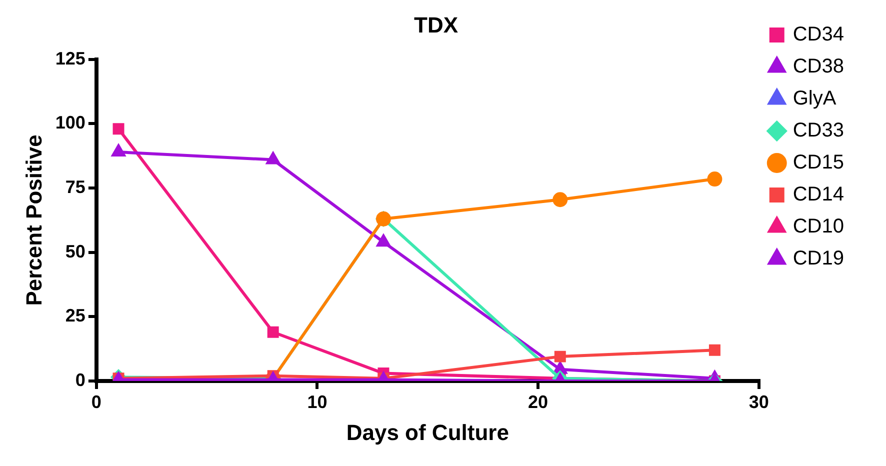 The height and width of the screenshot is (466, 886). I want to click on chart-title: TDX, so click(436, 25).